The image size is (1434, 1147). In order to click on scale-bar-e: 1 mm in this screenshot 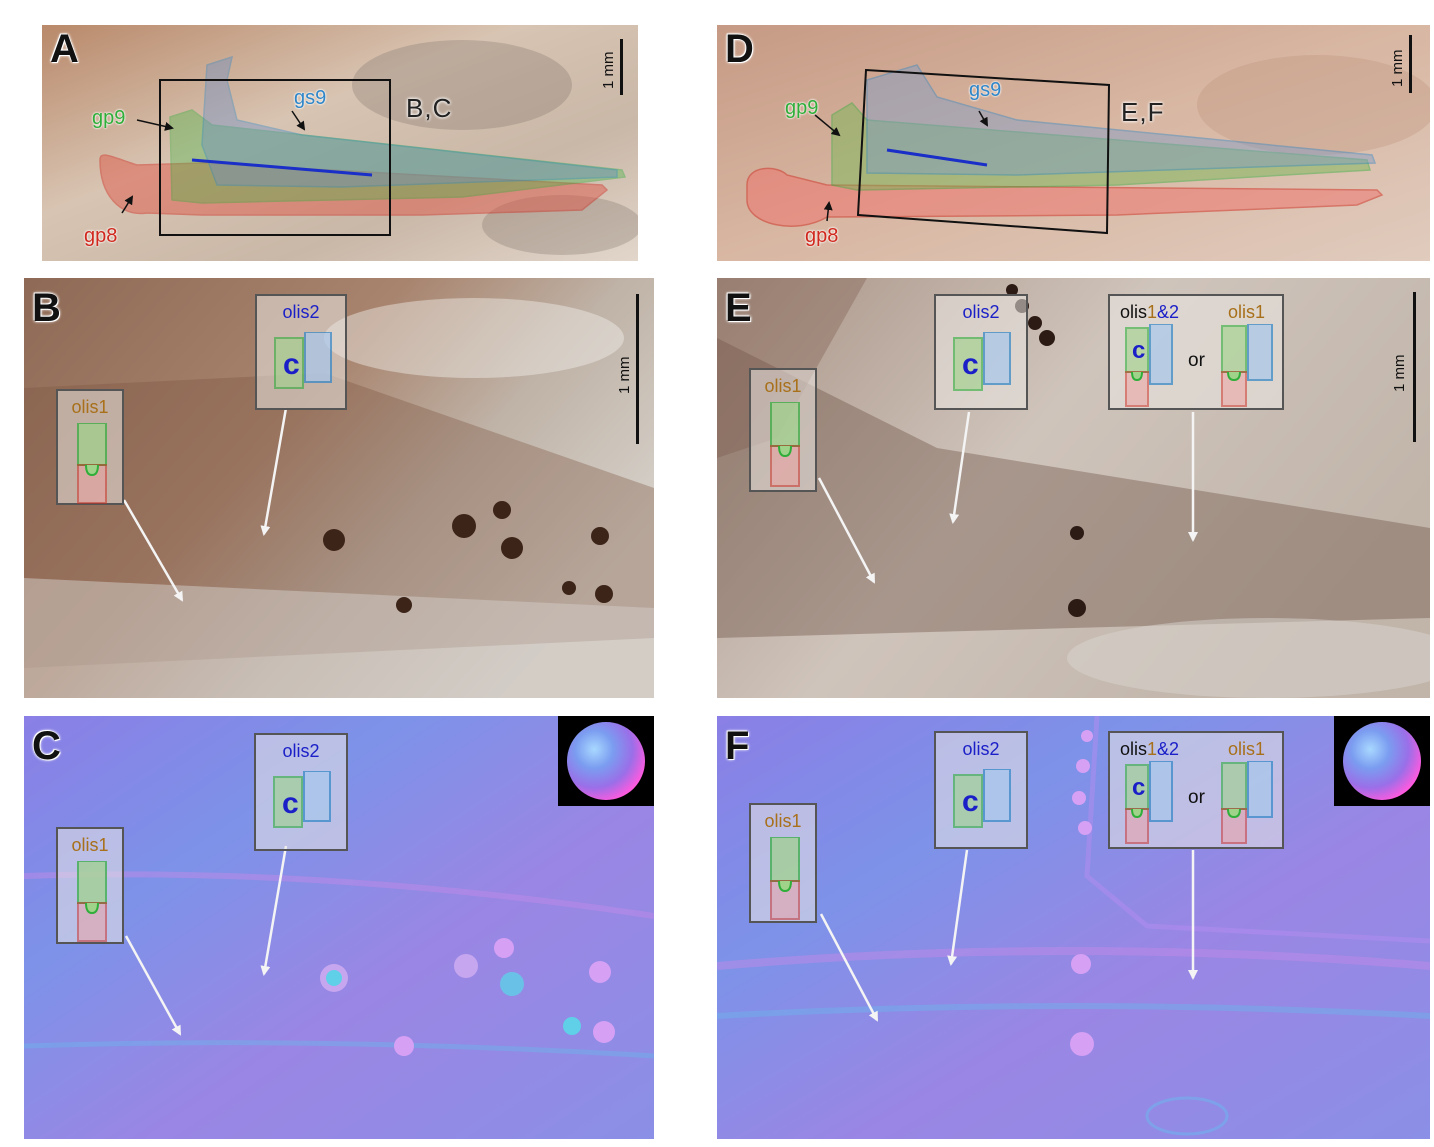, I will do `click(1402, 367)`.